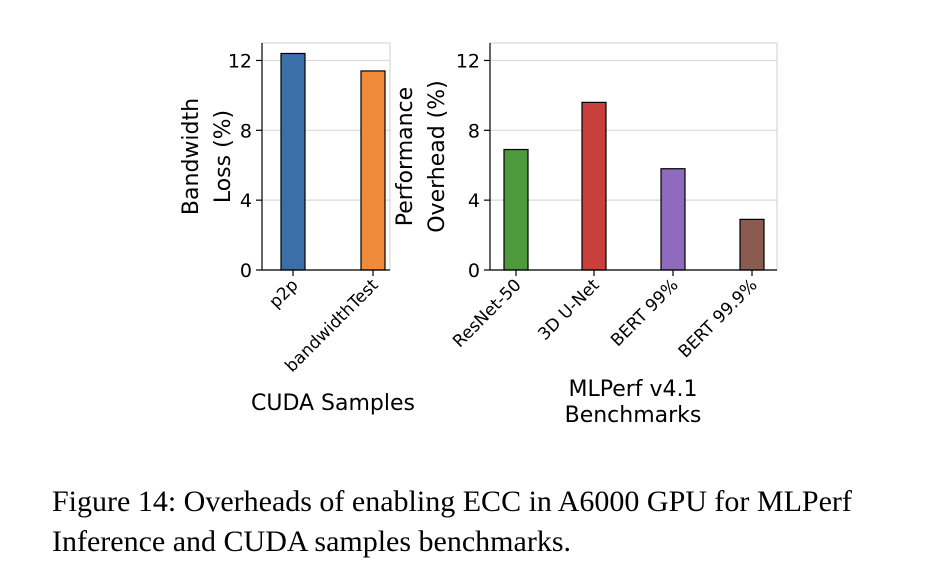 Image resolution: width=940 pixels, height=574 pixels. What do you see at coordinates (191, 156) in the screenshot?
I see `y-axis-label: Bandwidth` at bounding box center [191, 156].